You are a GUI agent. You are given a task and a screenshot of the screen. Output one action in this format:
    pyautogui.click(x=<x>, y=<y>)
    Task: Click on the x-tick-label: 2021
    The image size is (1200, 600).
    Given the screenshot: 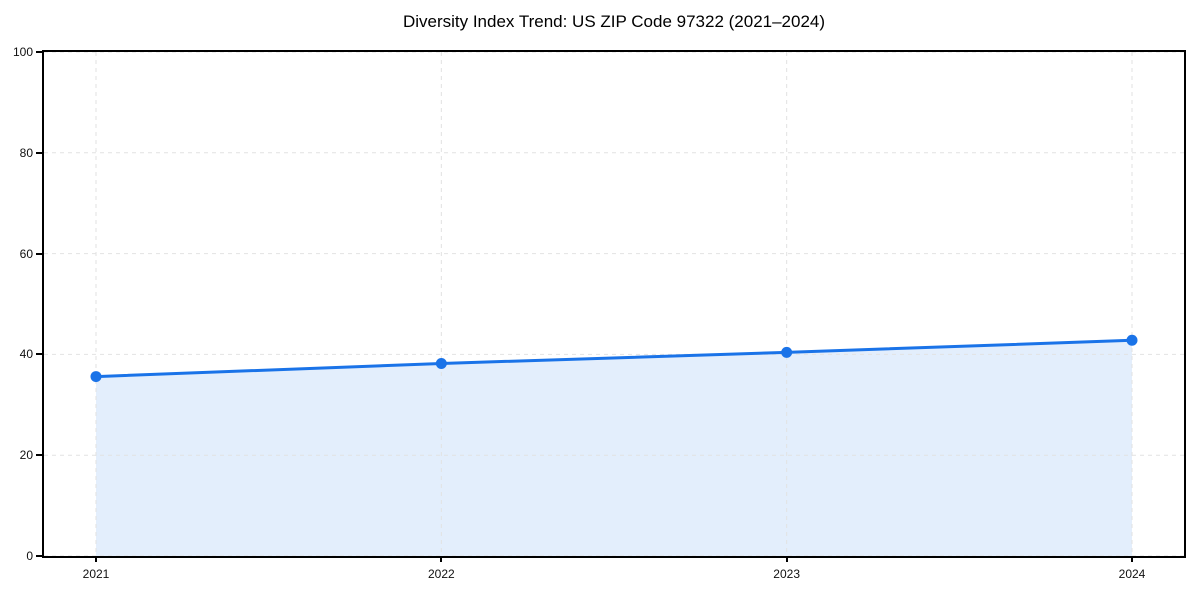 What is the action you would take?
    pyautogui.click(x=96, y=574)
    